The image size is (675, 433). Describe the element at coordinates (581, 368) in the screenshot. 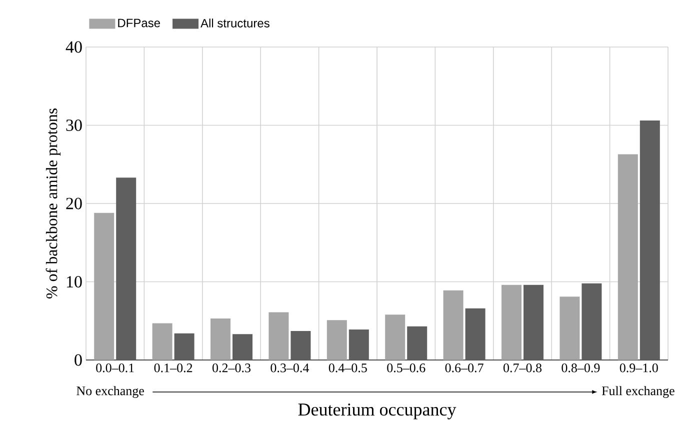

I see `x-tick-label: 0.8–0.9` at that location.